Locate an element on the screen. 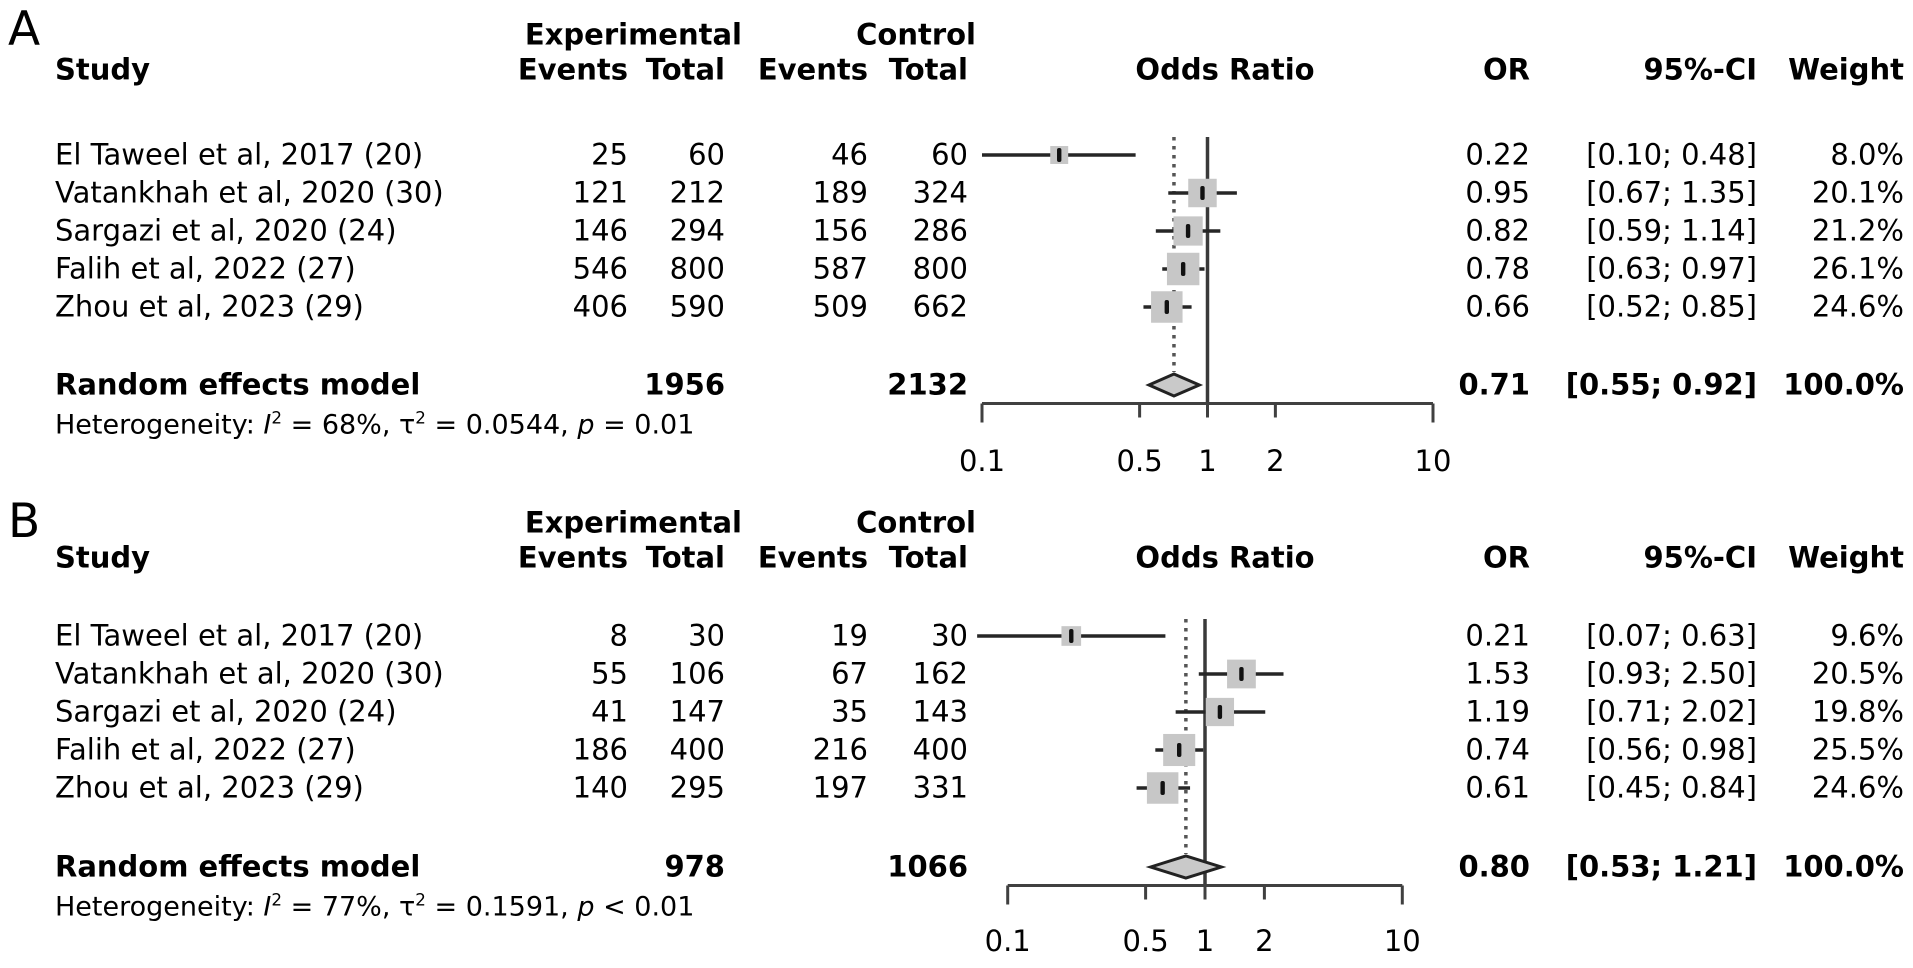 This screenshot has height=968, width=1913. or-value: 1.53 is located at coordinates (1497, 673).